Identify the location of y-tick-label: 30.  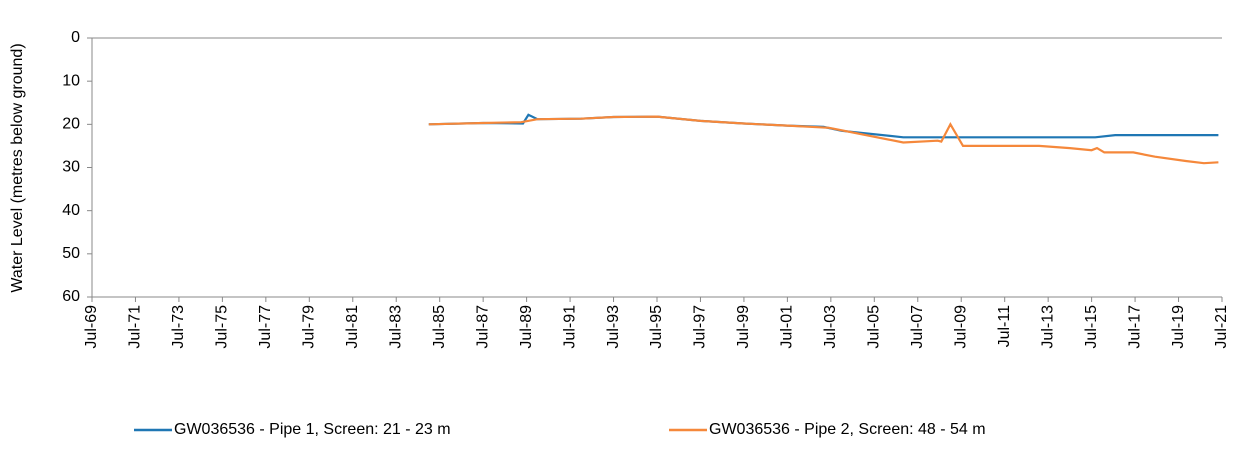
(71, 167).